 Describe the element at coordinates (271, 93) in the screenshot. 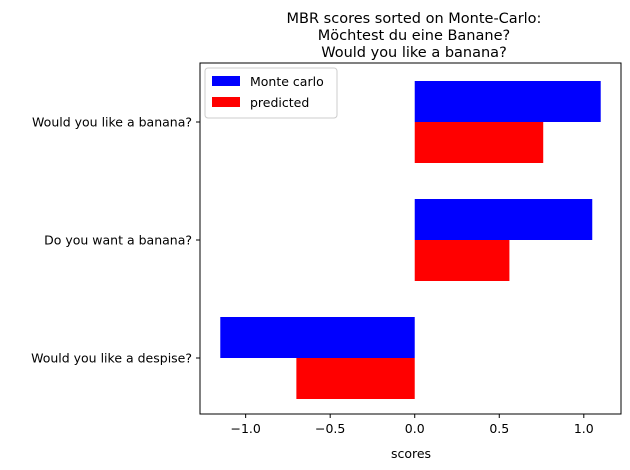

I see `legend: Monte carlo predicted` at that location.